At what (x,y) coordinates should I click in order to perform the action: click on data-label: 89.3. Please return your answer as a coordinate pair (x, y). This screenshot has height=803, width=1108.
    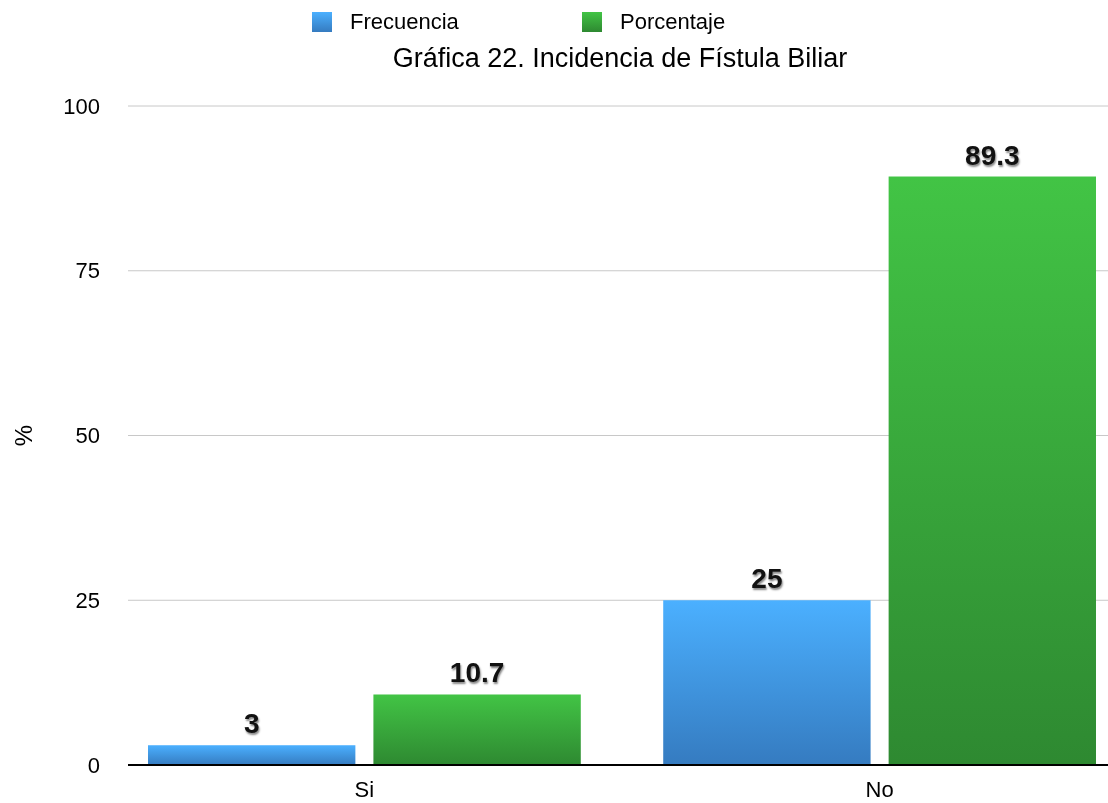
    Looking at the image, I should click on (992, 155).